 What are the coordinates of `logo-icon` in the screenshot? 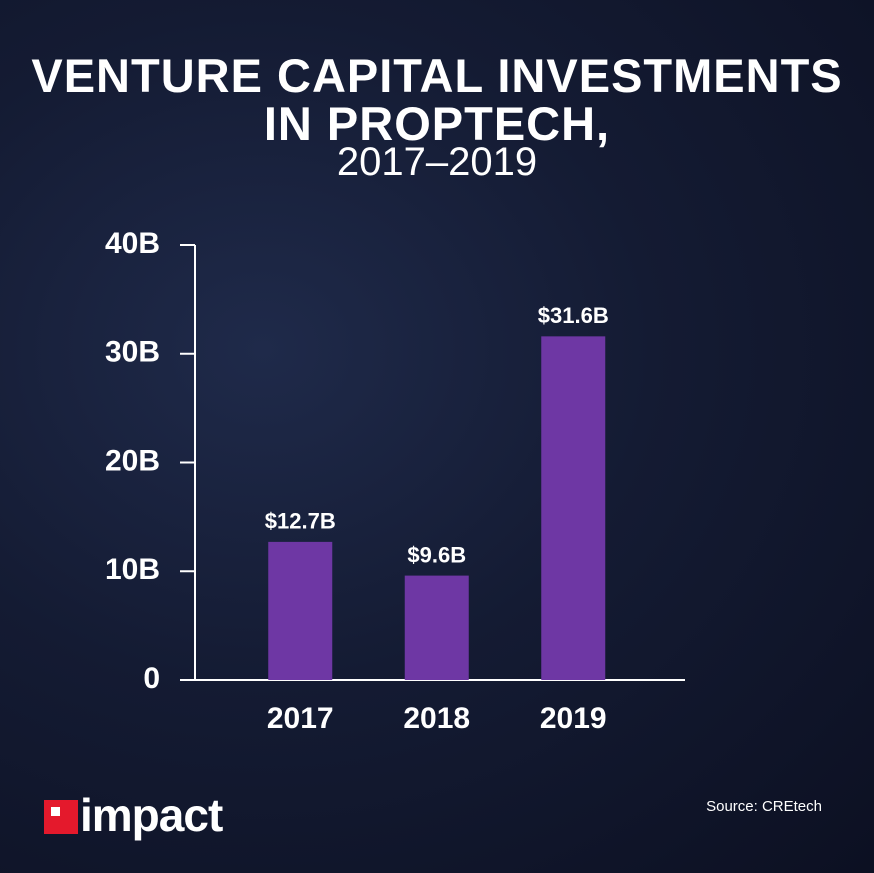 It's located at (61, 817).